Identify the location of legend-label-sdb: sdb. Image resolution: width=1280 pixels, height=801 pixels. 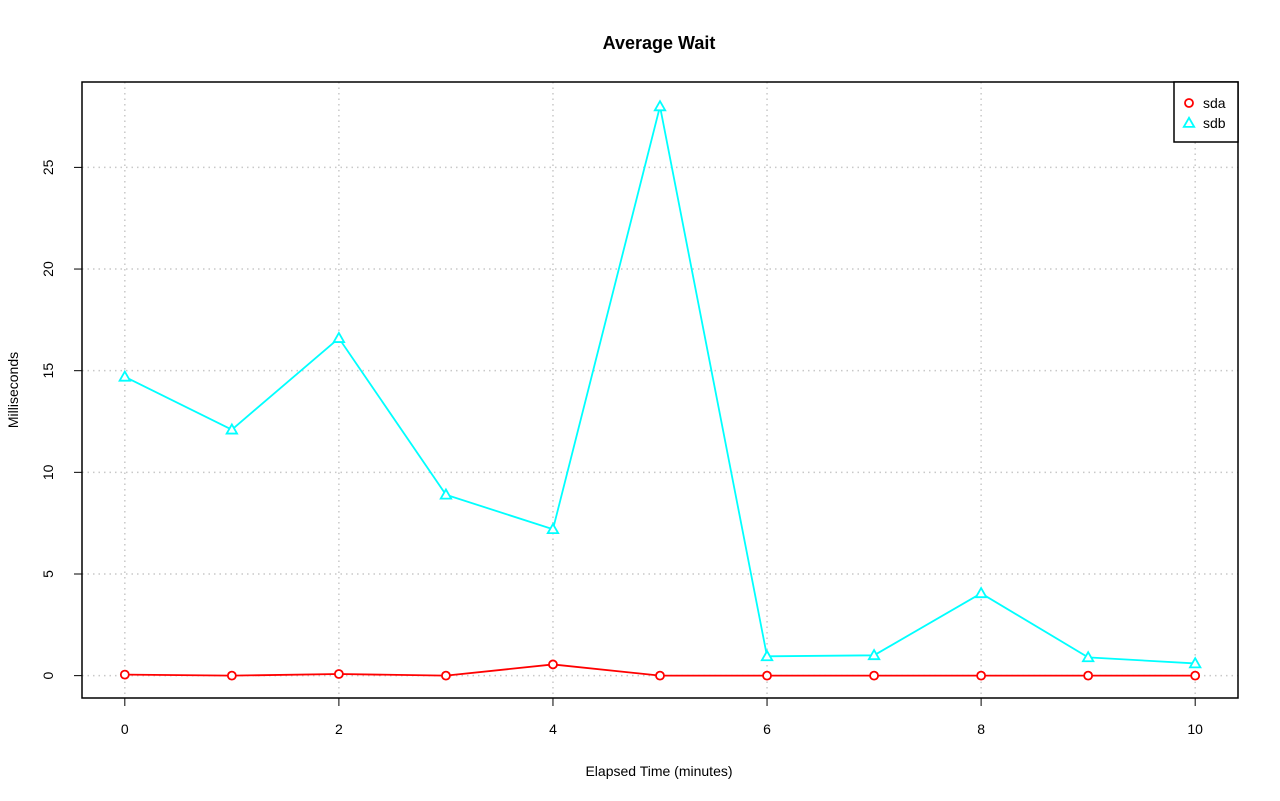
(1214, 123).